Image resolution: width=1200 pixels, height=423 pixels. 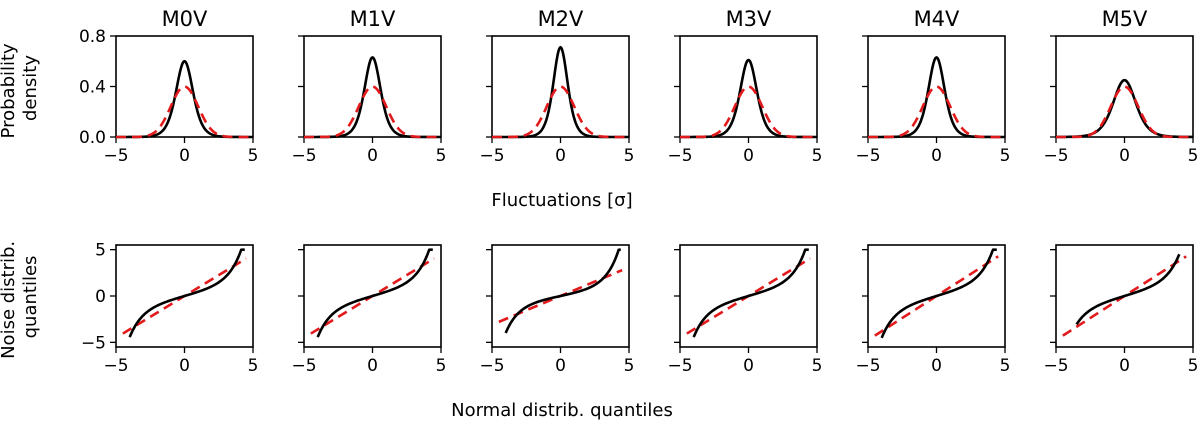 I want to click on qq-plot-m3v: −5 0 5, so click(x=745, y=310).